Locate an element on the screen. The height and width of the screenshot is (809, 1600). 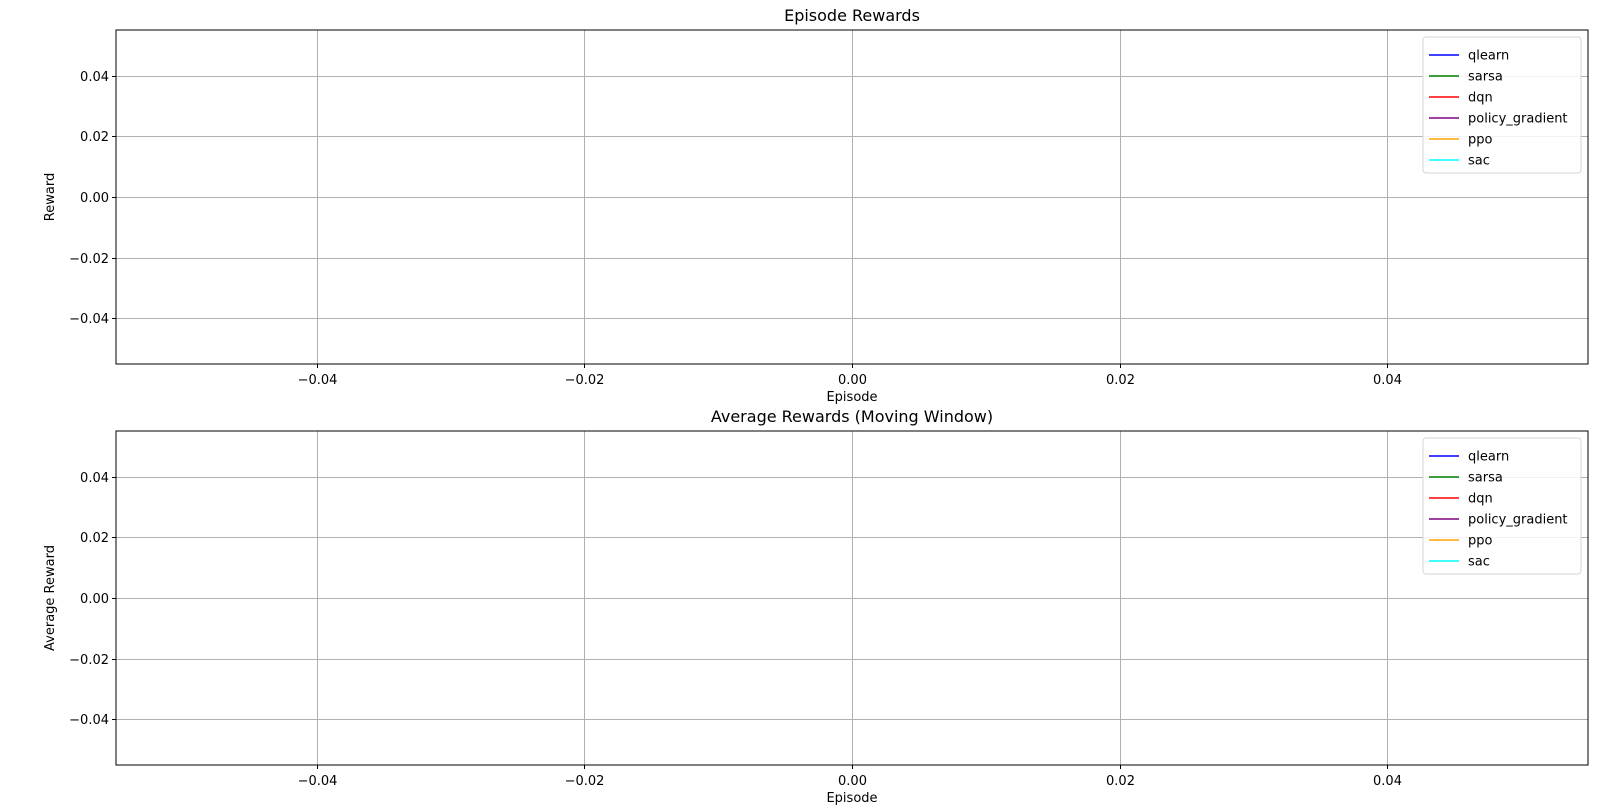
chart-title: Average Rewards (Moving Window) is located at coordinates (852, 416).